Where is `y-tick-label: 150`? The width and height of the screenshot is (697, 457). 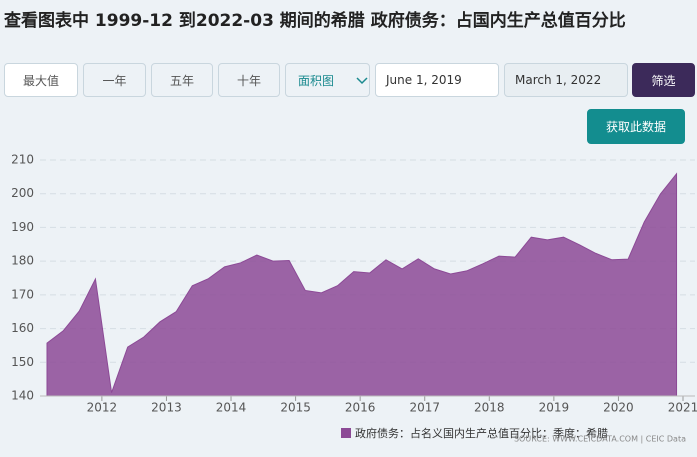 y-tick-label: 150 is located at coordinates (22, 362).